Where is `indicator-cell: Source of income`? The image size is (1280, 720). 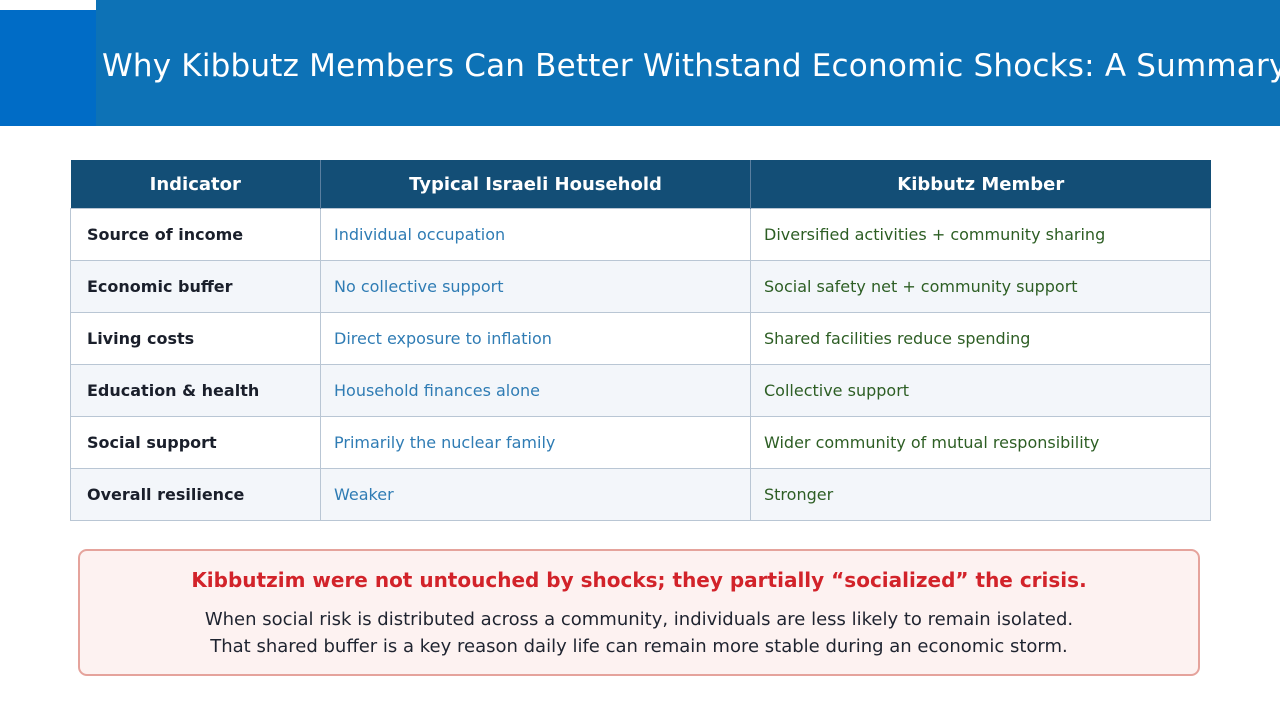 indicator-cell: Source of income is located at coordinates (195, 234).